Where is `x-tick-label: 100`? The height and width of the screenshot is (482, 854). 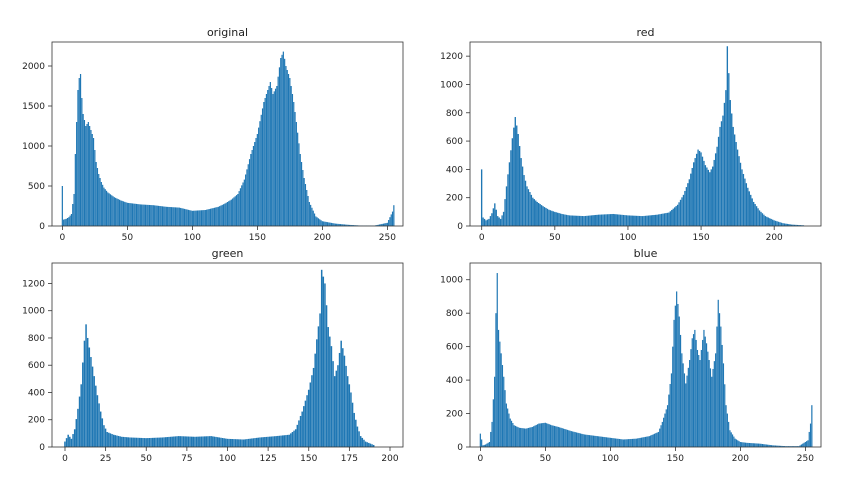 x-tick-label: 100 is located at coordinates (227, 459).